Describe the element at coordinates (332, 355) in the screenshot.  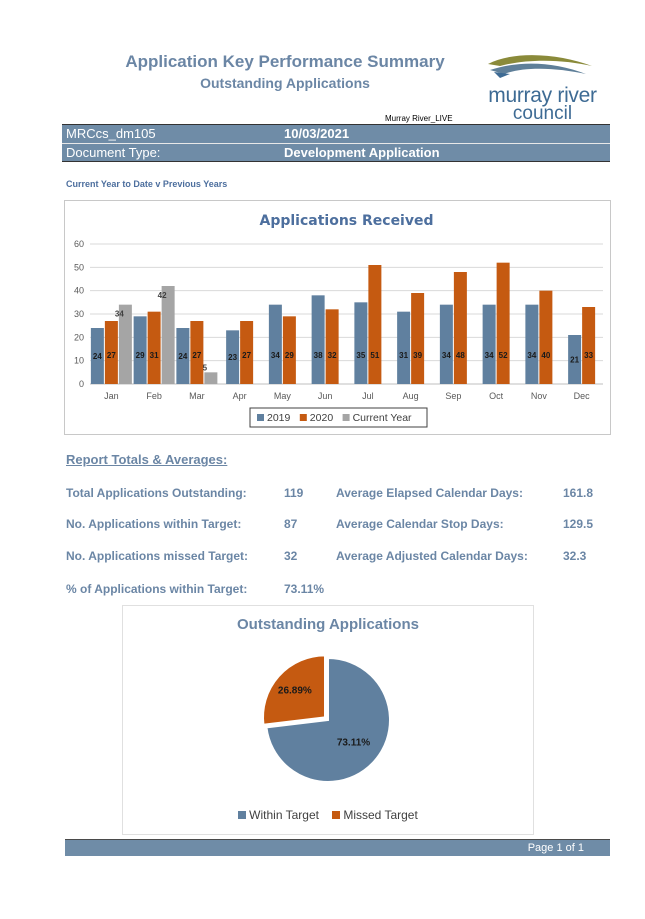
I see `bar-value-label: 32` at that location.